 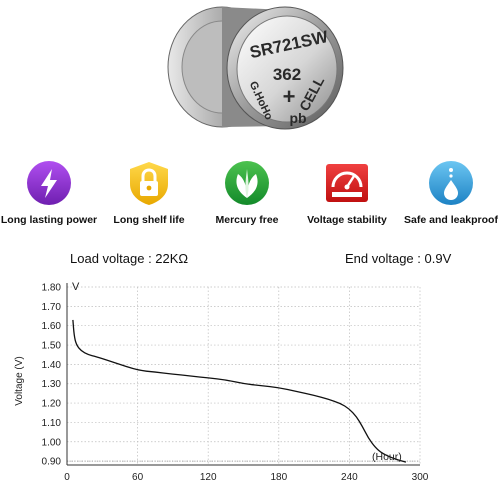 What do you see at coordinates (297, 118) in the screenshot?
I see `battery-text-pb: pb` at bounding box center [297, 118].